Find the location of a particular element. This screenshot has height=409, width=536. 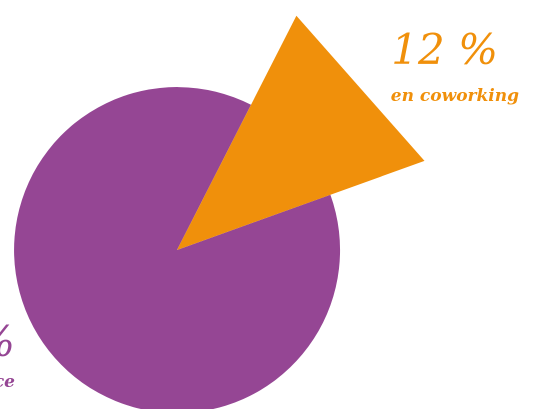

slice-label-percent-office: 88 % is located at coordinates (7, 341).